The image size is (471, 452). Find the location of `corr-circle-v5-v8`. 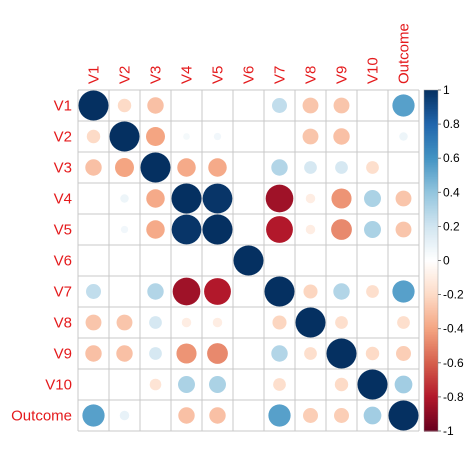

corr-circle-v5-v8 is located at coordinates (310, 229).